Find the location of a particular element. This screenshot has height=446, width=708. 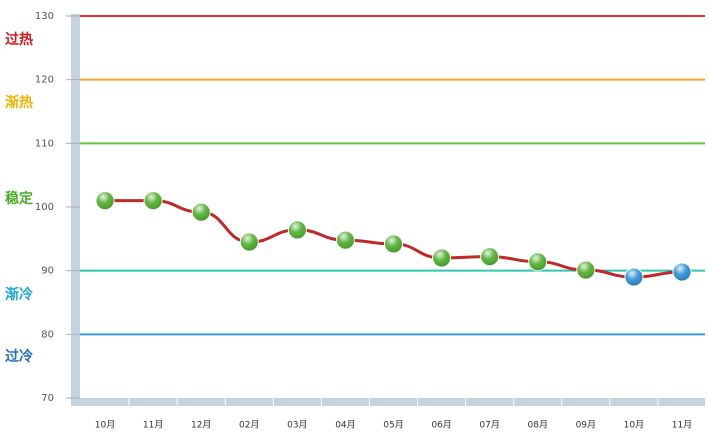

x-tick-label: 07月 is located at coordinates (489, 425).